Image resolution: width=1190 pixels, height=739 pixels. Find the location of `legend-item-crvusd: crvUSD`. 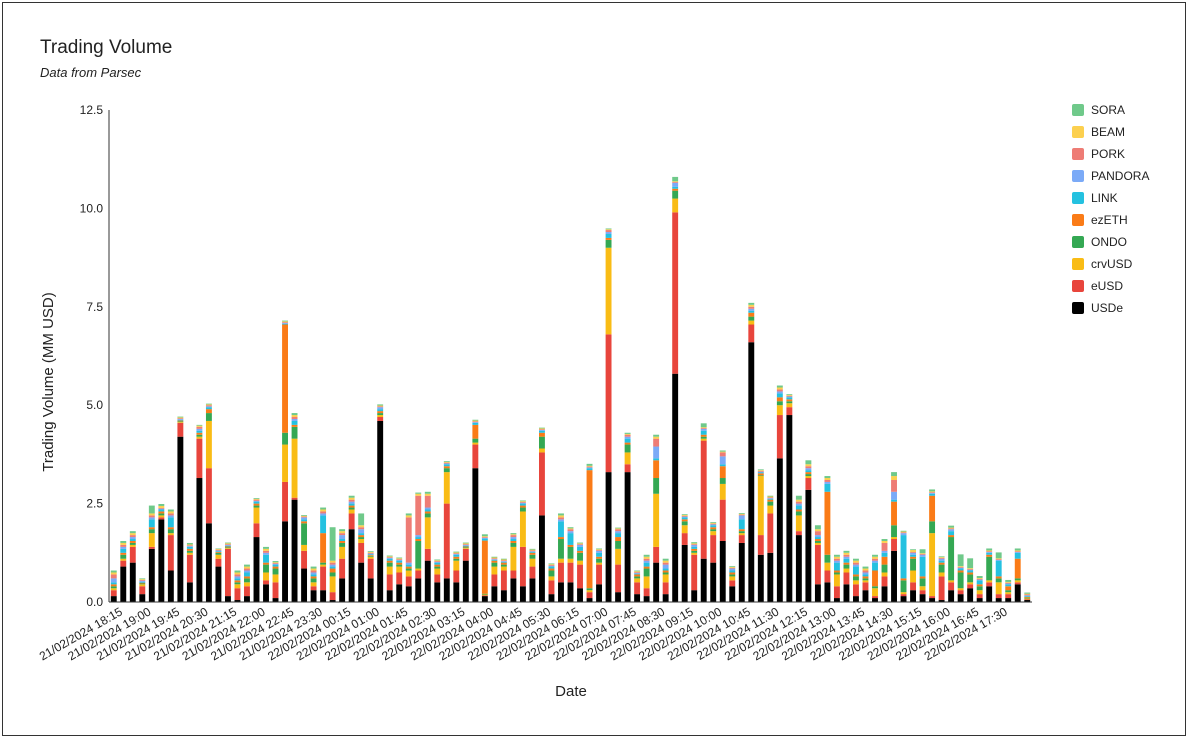

legend-item-crvusd: crvUSD is located at coordinates (1102, 264).